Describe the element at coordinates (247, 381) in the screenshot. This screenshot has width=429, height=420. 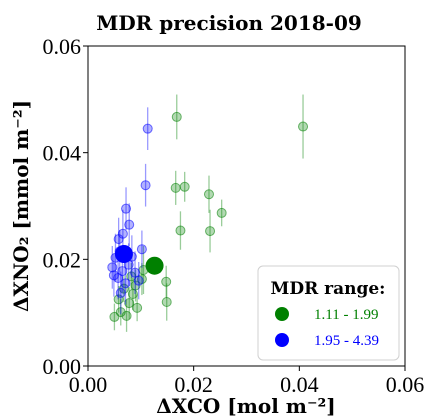
I see `x-axis-ticks: 0.00 0.02 0.04 0.06` at that location.